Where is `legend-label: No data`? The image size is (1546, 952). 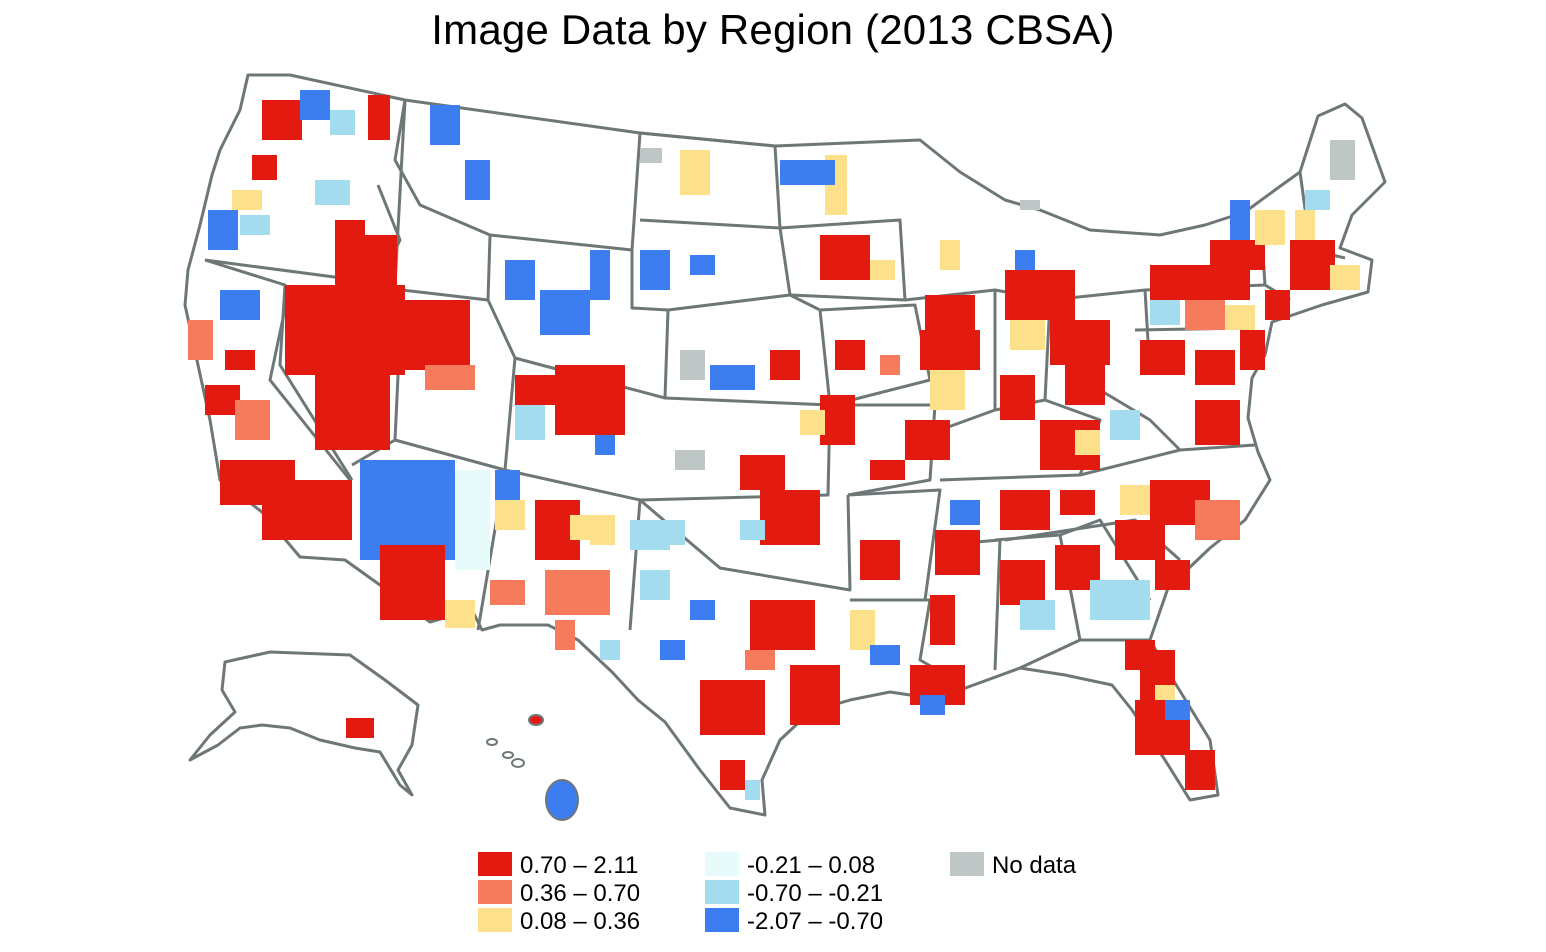
legend-label: No data is located at coordinates (1034, 865).